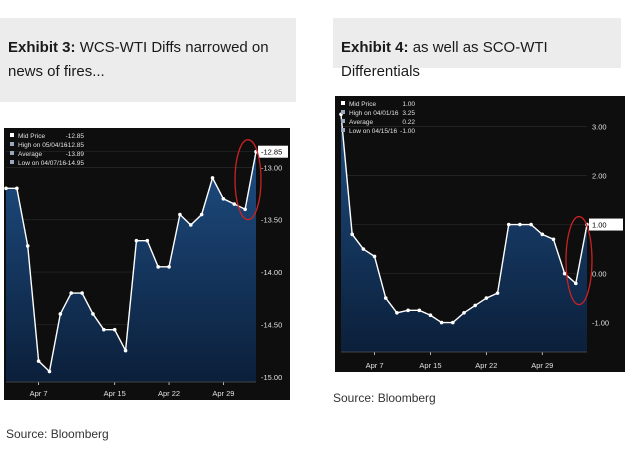 This screenshot has width=630, height=473. Describe the element at coordinates (408, 113) in the screenshot. I see `legend-value: 3.25` at that location.